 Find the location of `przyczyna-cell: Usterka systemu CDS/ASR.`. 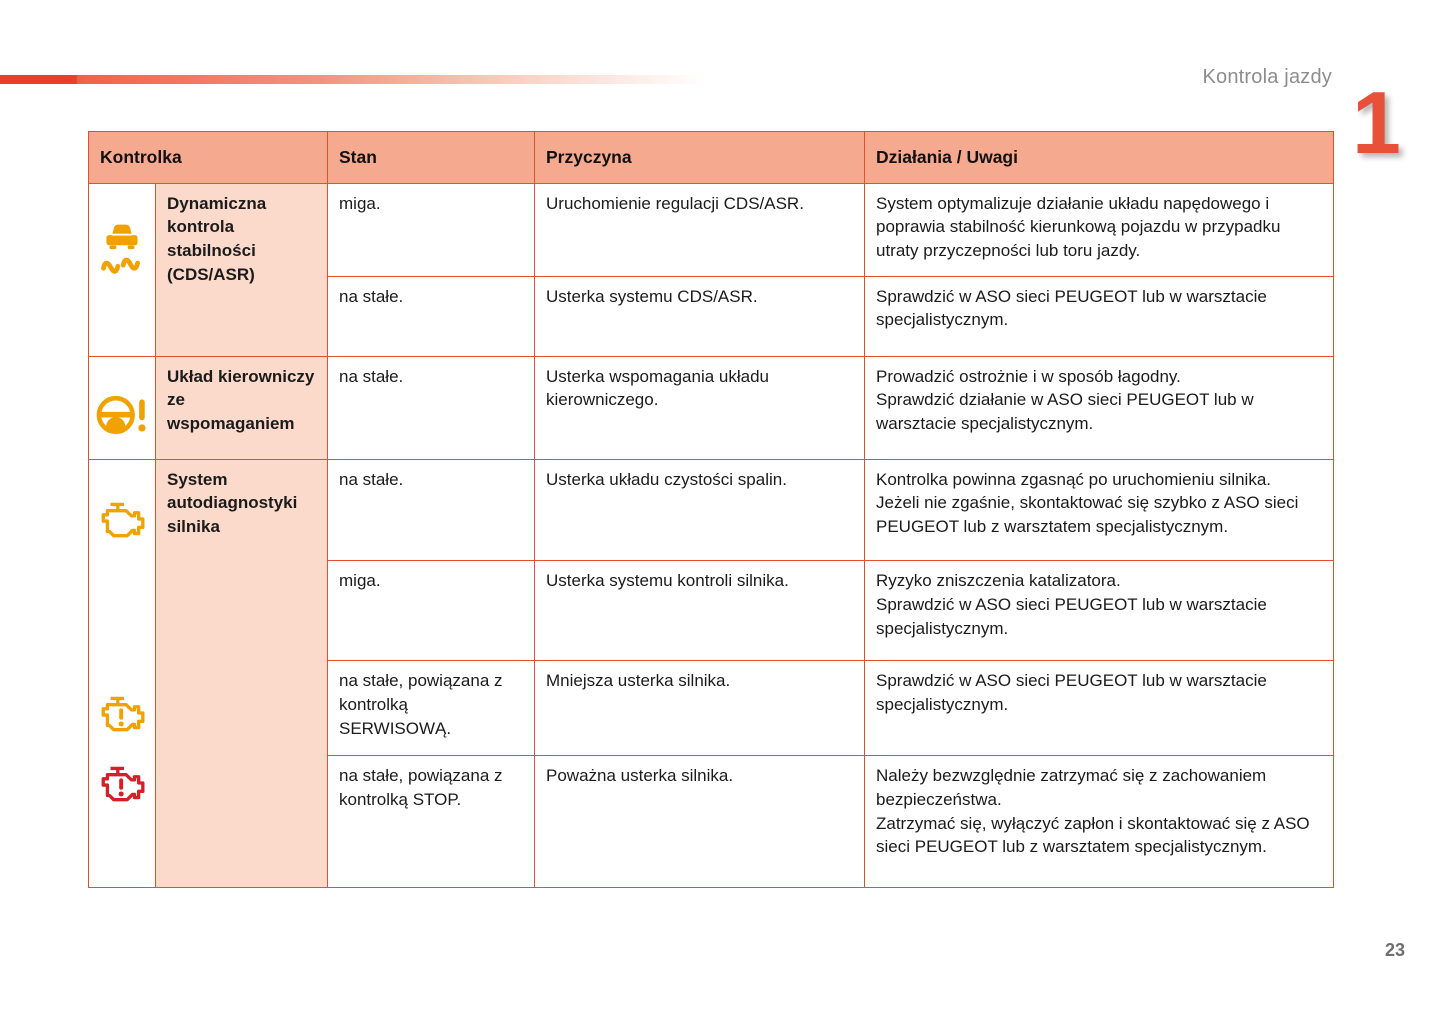

przyczyna-cell: Usterka systemu CDS/ASR. is located at coordinates (699, 316).